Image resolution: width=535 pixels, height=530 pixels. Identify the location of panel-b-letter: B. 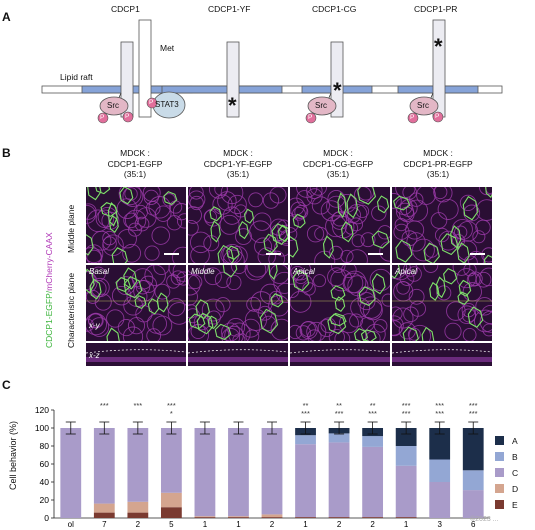
(6, 153).